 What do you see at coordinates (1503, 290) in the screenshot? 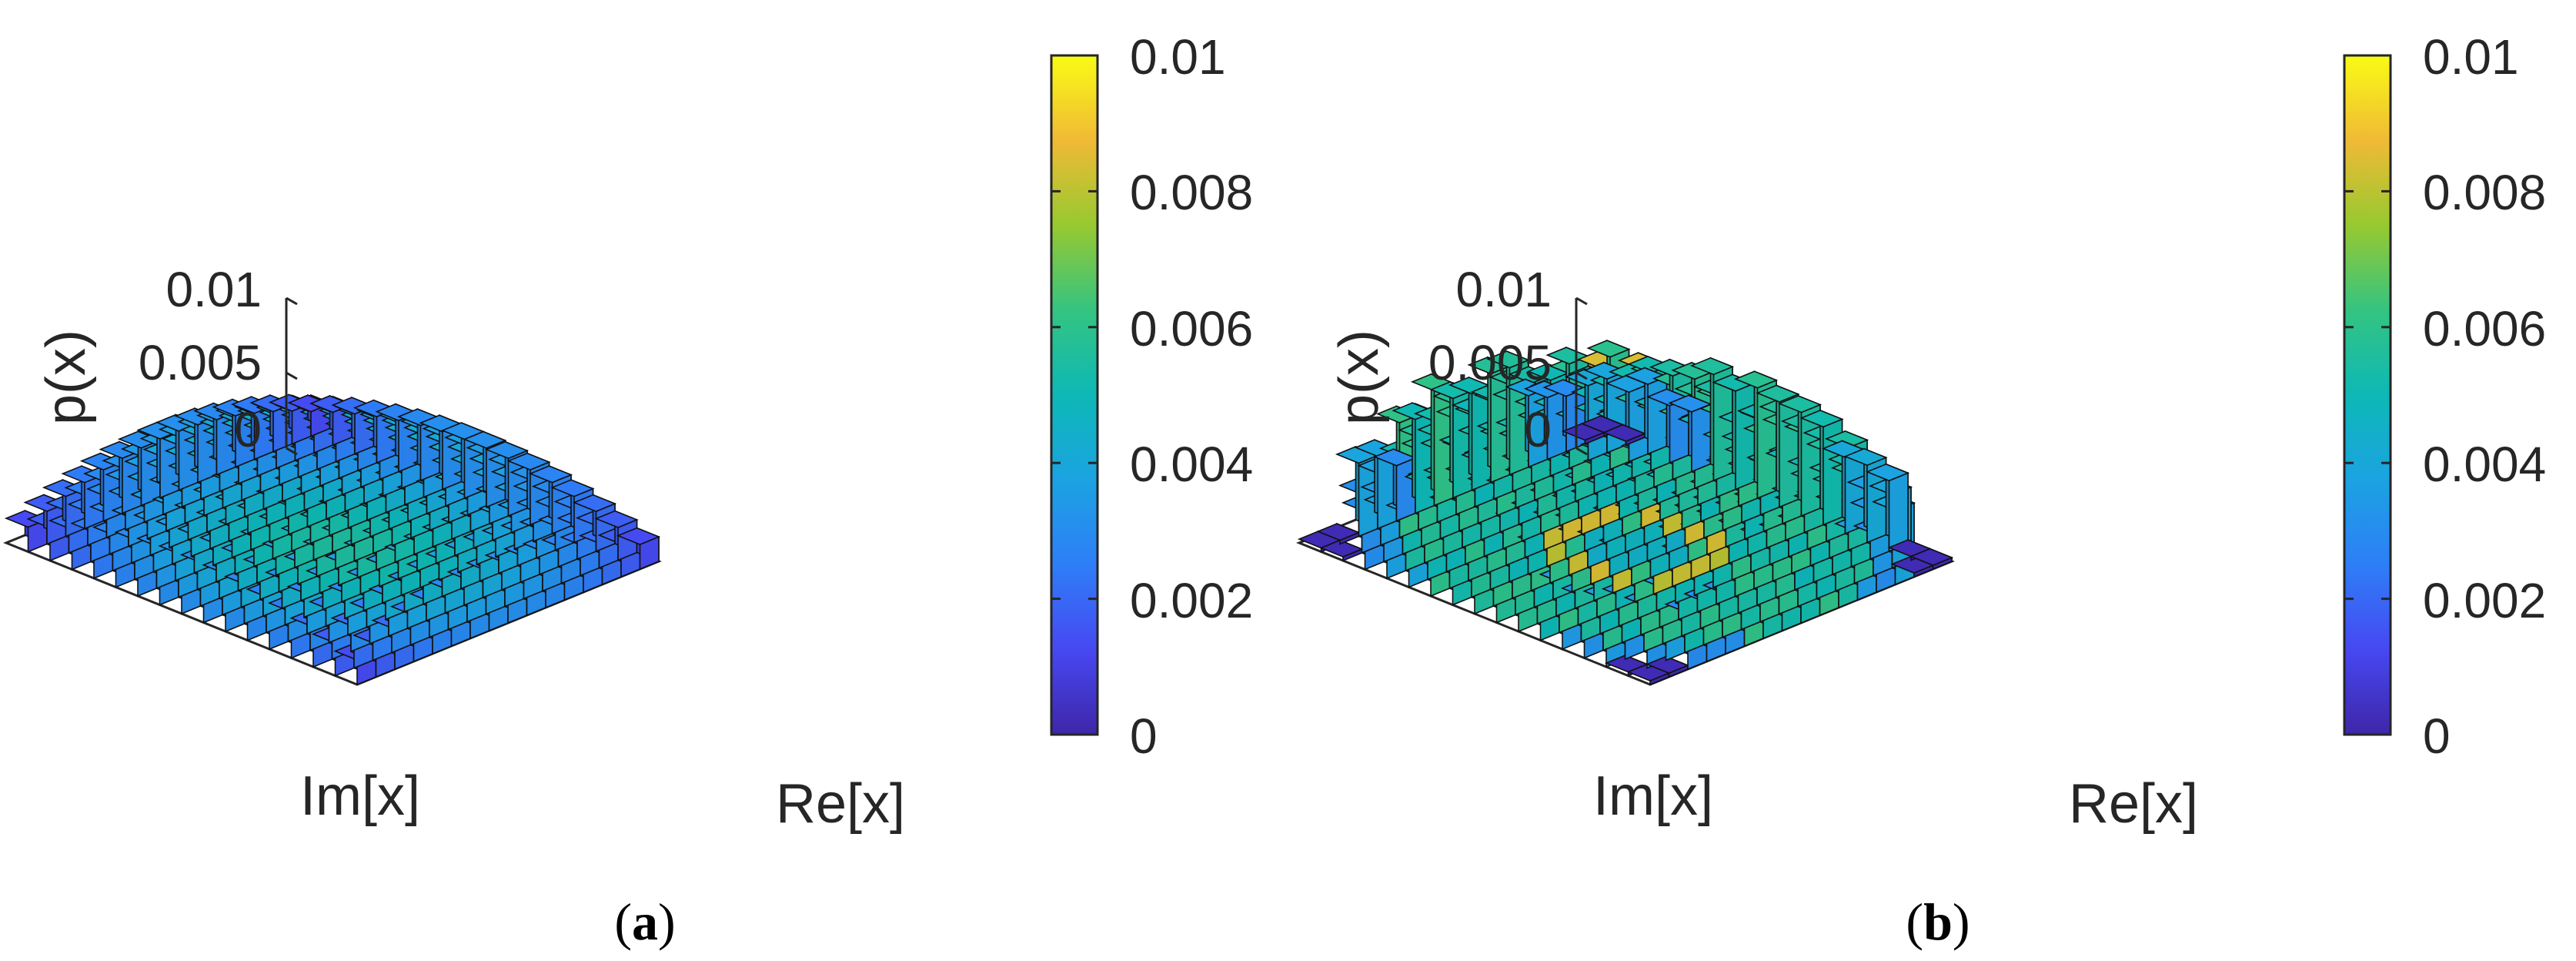
I see `panel-b-z-tick: 0.01` at bounding box center [1503, 290].